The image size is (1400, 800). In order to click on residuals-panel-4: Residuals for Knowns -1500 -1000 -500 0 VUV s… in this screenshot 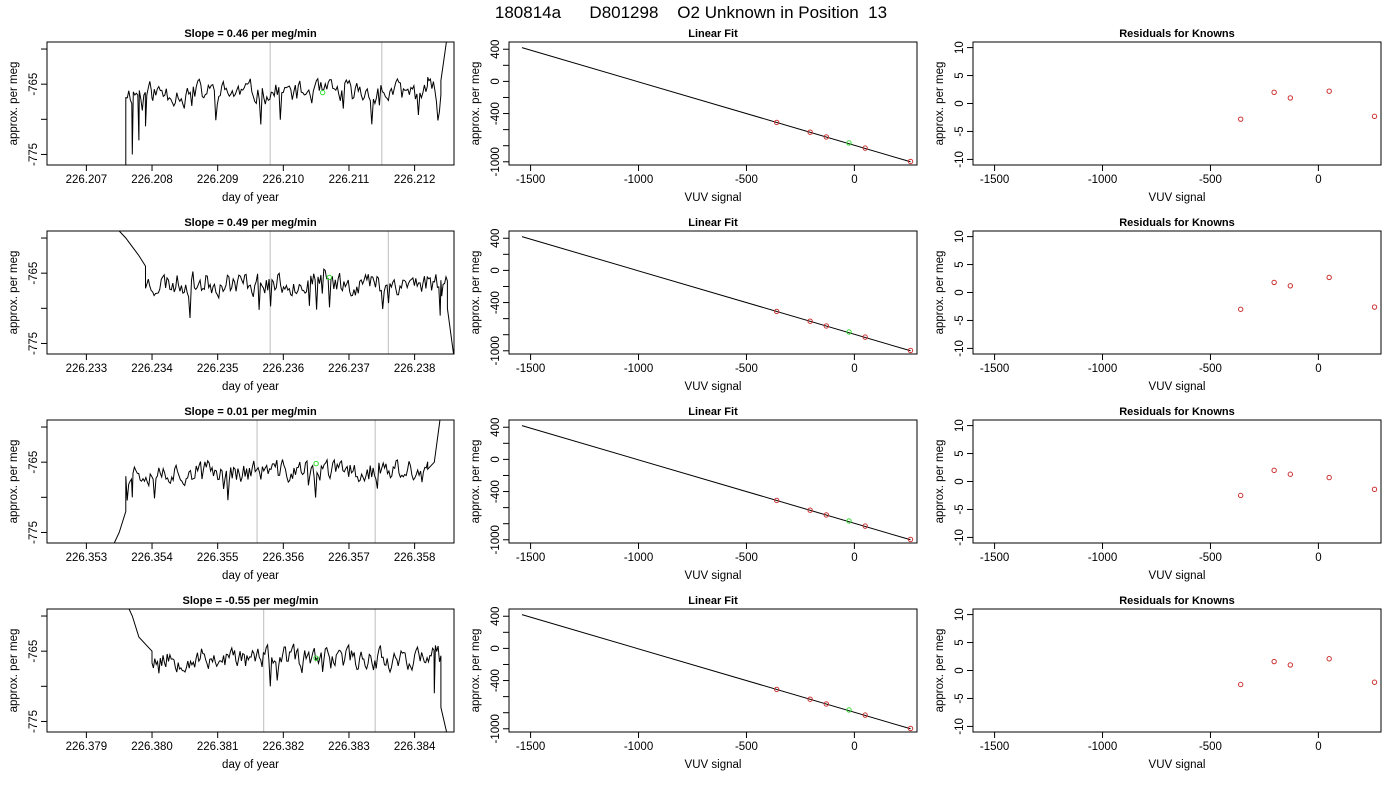, I will do `click(1158, 683)`.